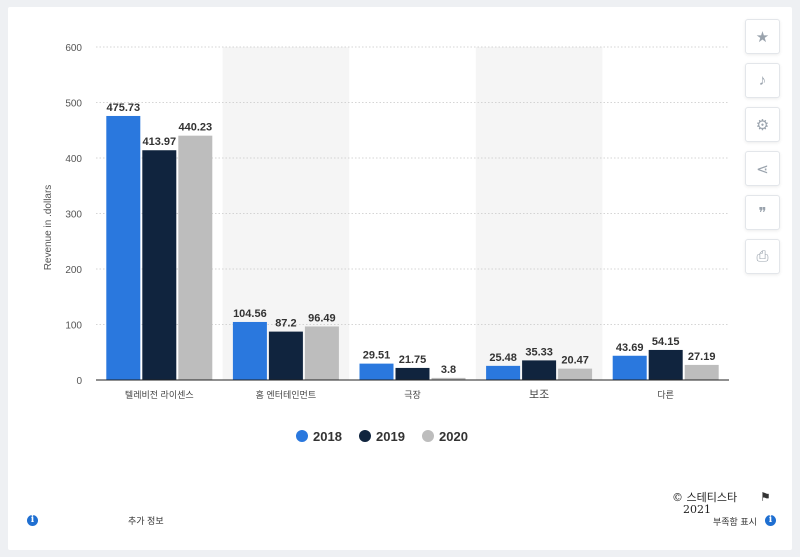 This screenshot has width=800, height=557. I want to click on share-button: ⋖, so click(762, 168).